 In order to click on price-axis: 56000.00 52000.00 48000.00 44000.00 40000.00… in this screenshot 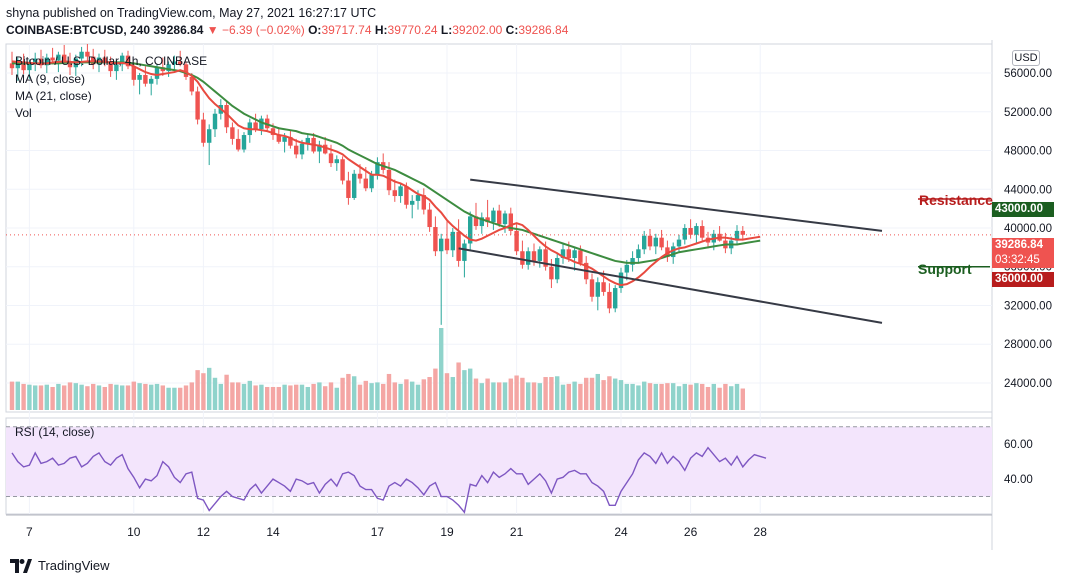, I will do `click(1028, 229)`.